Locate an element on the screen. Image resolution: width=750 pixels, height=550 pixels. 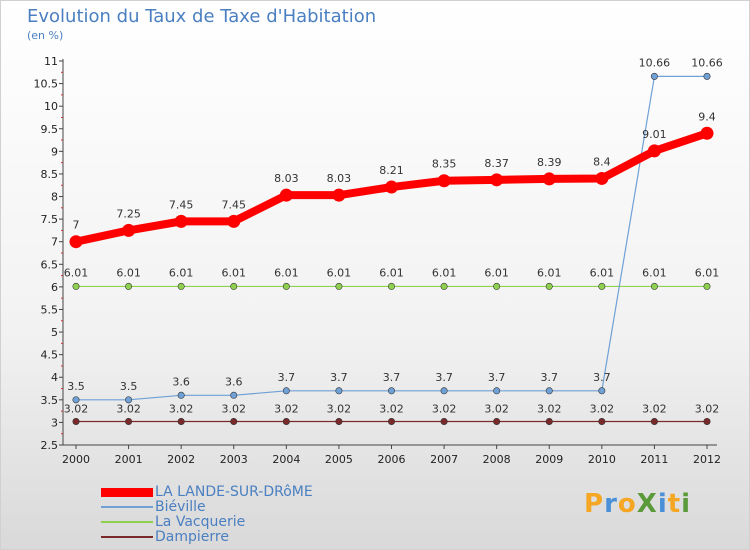
logo-letter: r is located at coordinates (611, 504).